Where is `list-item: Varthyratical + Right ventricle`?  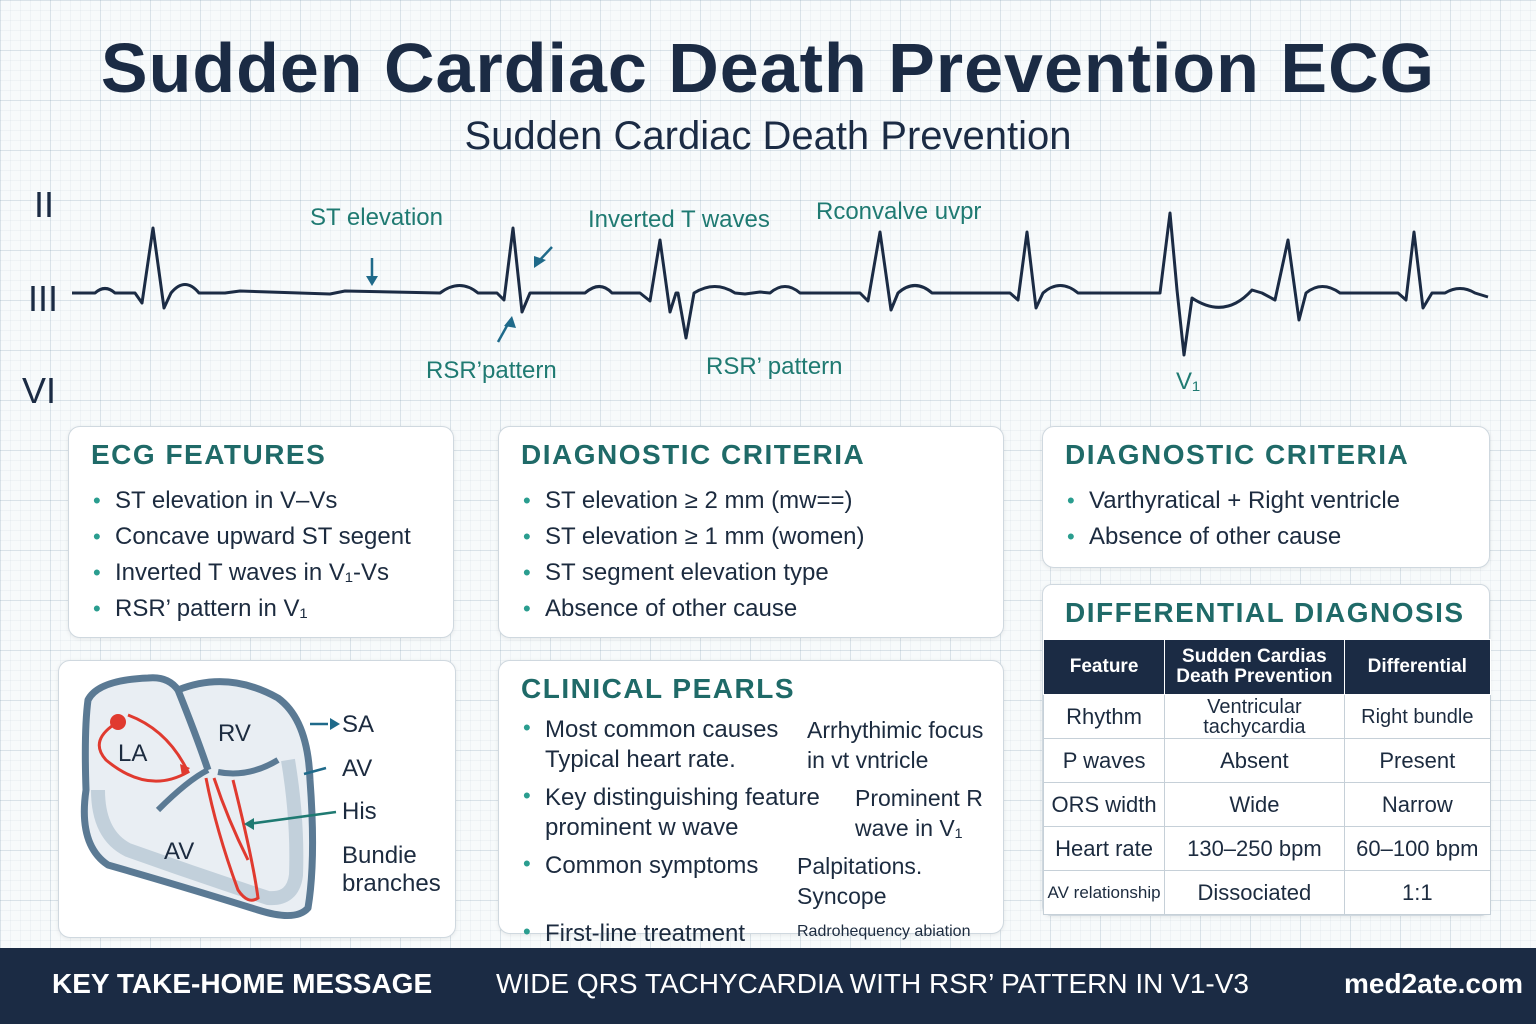
list-item: Varthyratical + Right ventricle is located at coordinates (1232, 501).